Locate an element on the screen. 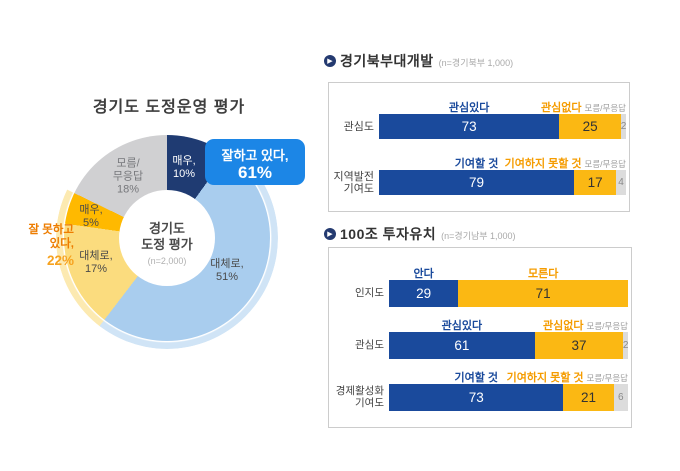  negative-header-label: 모른다 is located at coordinates (543, 273).